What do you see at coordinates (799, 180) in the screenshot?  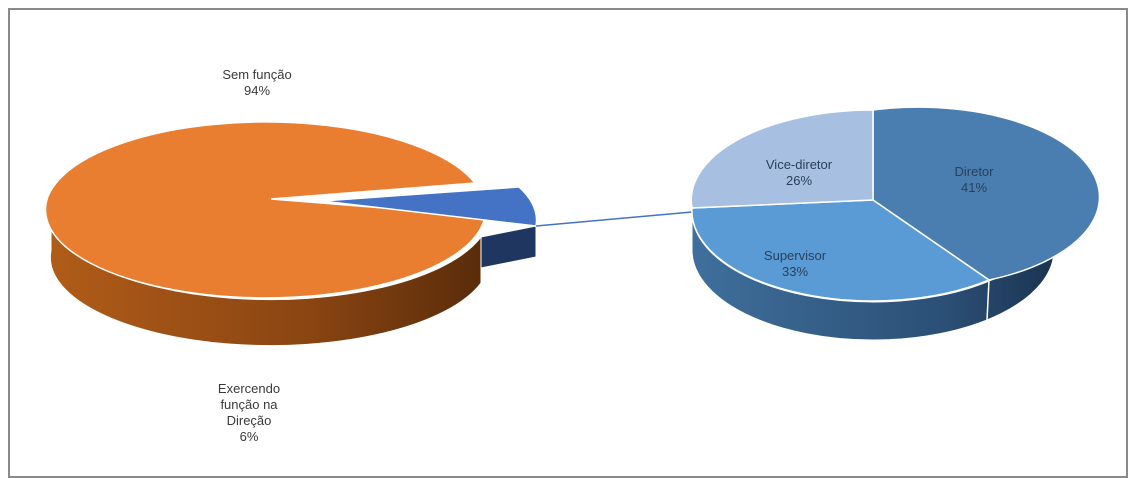 I see `value-vice-diretor: 26%` at bounding box center [799, 180].